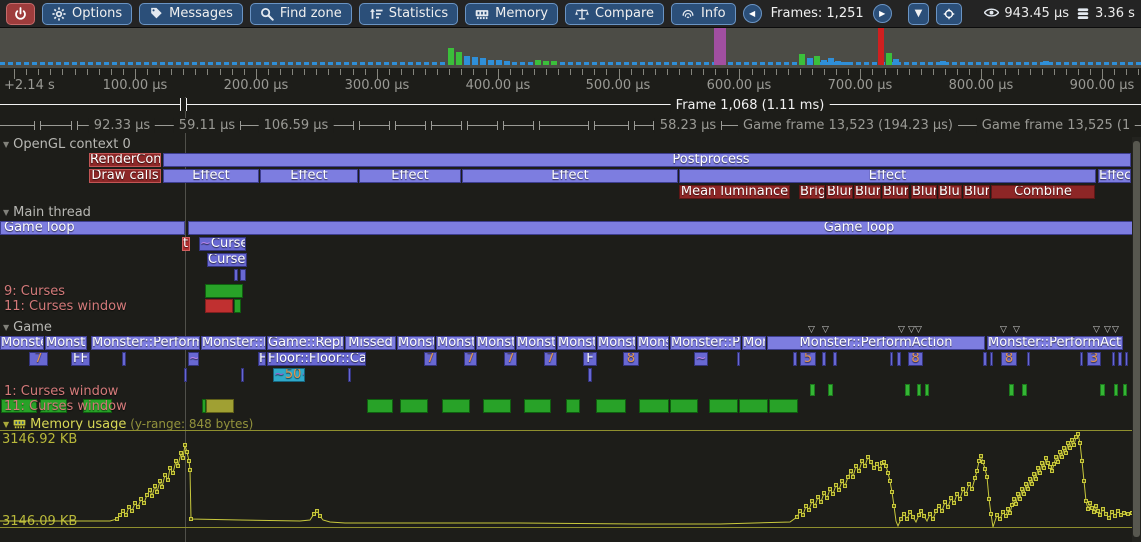  Describe the element at coordinates (1055, 343) in the screenshot. I see `zone: Monster::PerformActi` at that location.